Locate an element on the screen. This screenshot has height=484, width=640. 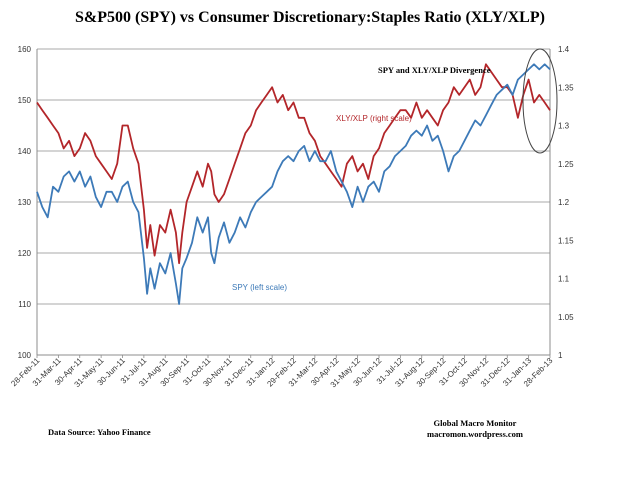
right-tick-label: 1.25 is located at coordinates (566, 164).